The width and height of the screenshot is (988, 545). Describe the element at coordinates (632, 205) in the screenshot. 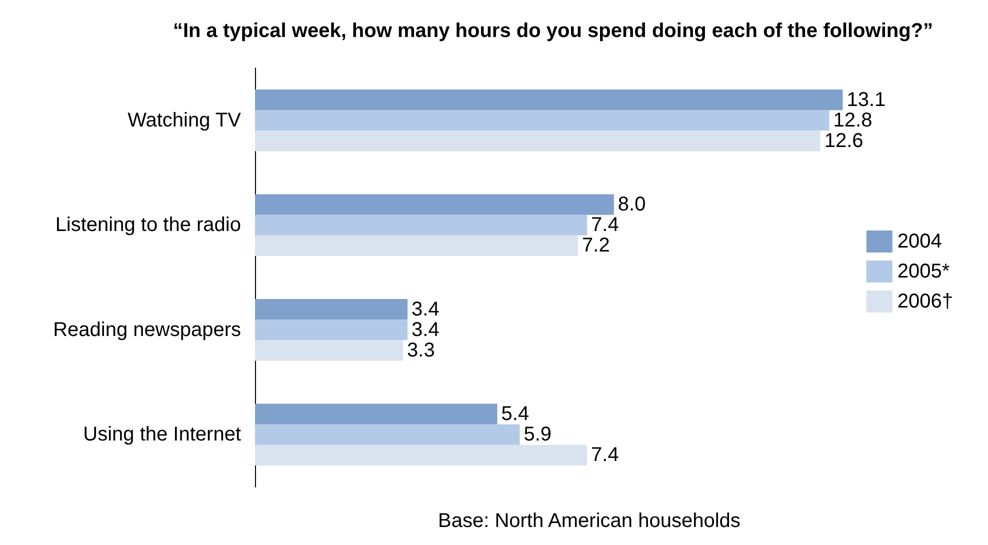

I see `data-label: 8.0` at that location.